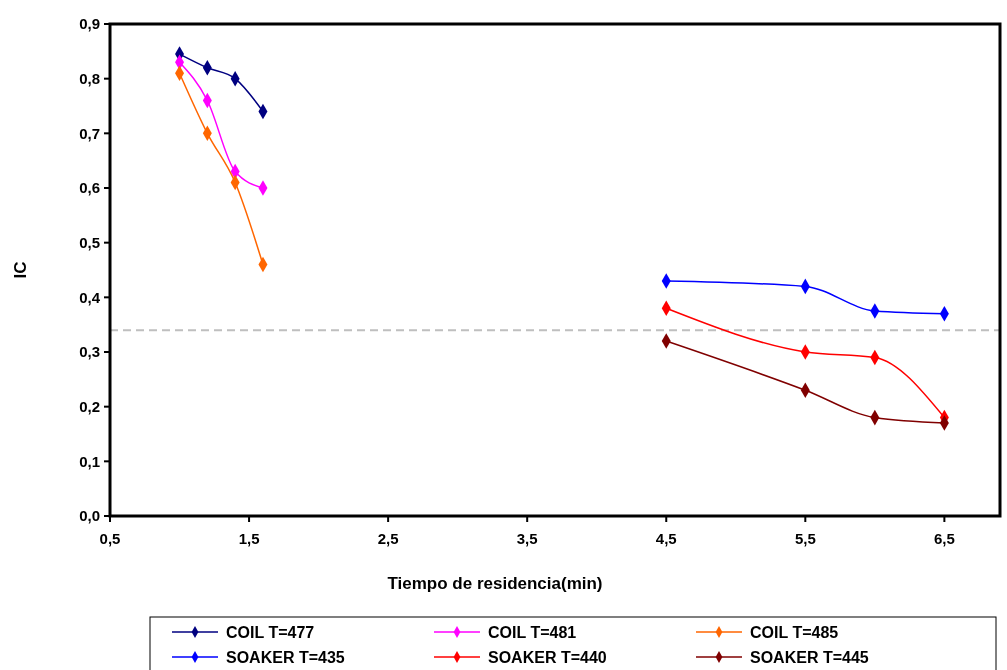  What do you see at coordinates (285, 657) in the screenshot?
I see `legend-label: SOAKER T=435` at bounding box center [285, 657].